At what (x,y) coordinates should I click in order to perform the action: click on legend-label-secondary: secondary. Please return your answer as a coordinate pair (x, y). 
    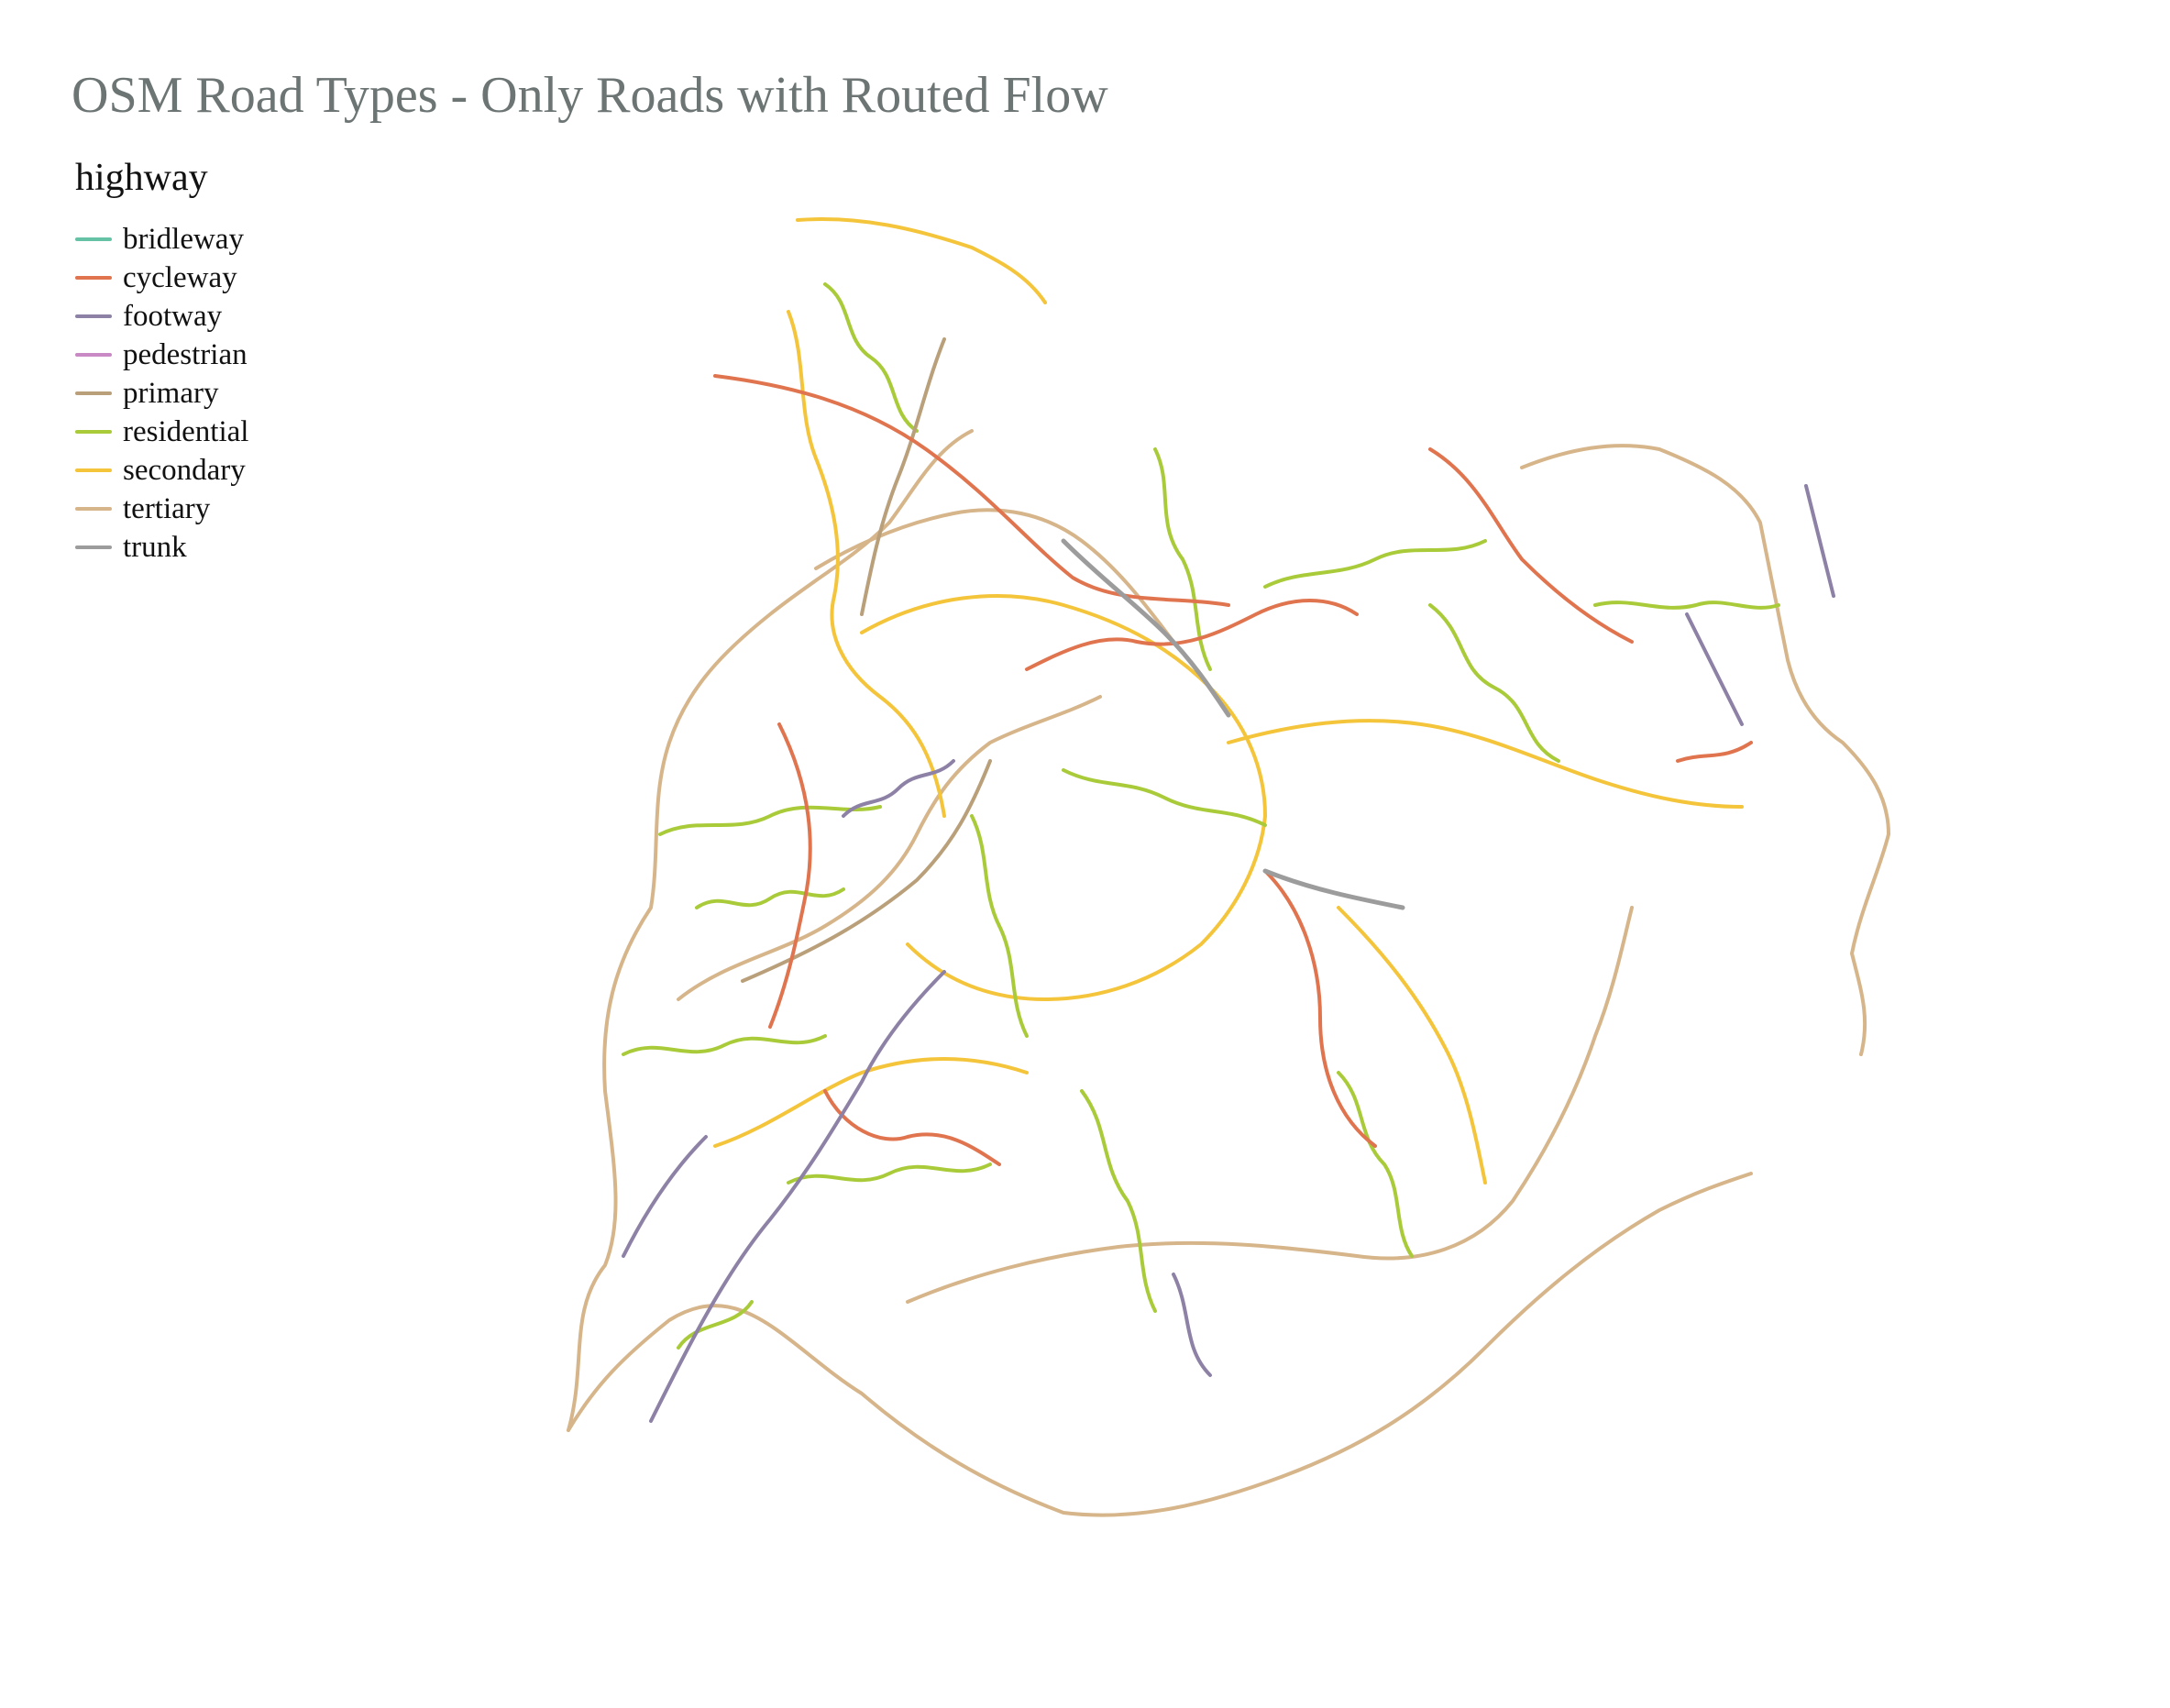
    Looking at the image, I should click on (184, 470).